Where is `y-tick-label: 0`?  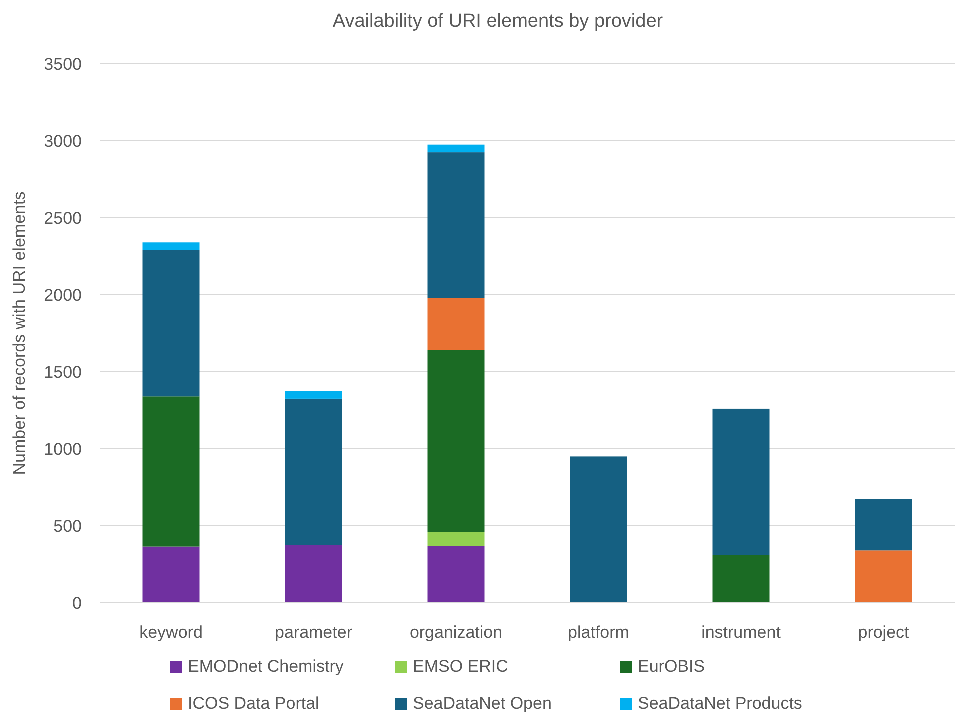 y-tick-label: 0 is located at coordinates (77, 603).